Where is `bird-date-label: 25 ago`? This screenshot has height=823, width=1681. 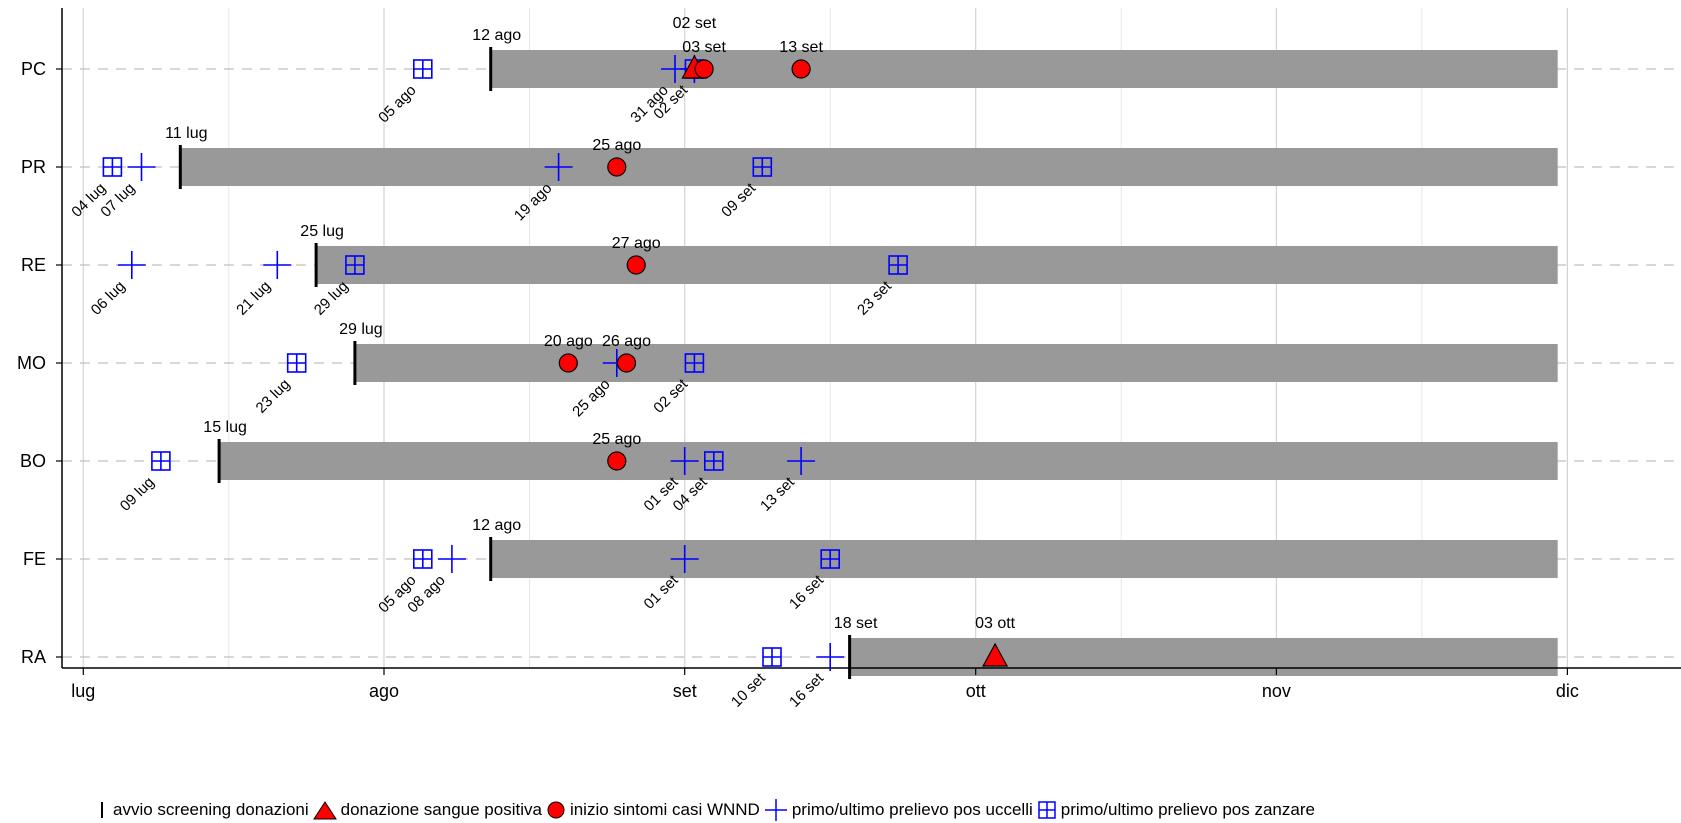
bird-date-label: 25 ago is located at coordinates (591, 398).